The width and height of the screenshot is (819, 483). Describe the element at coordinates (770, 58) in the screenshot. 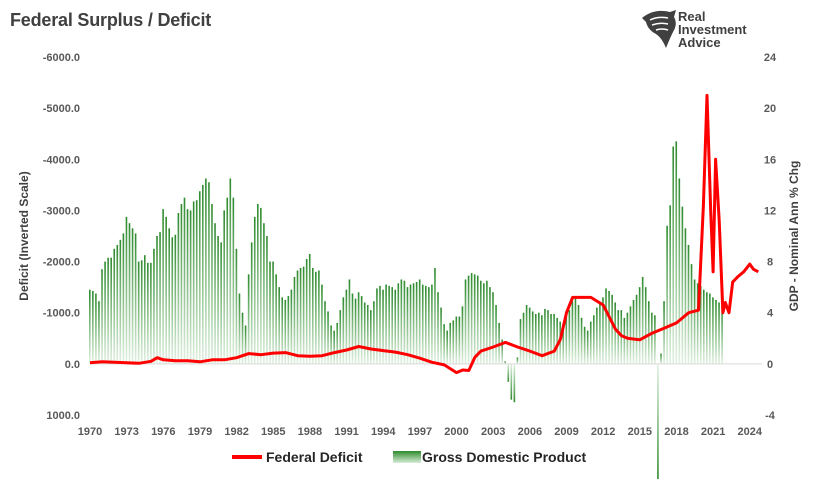

I see `right-tick-label: 24` at that location.